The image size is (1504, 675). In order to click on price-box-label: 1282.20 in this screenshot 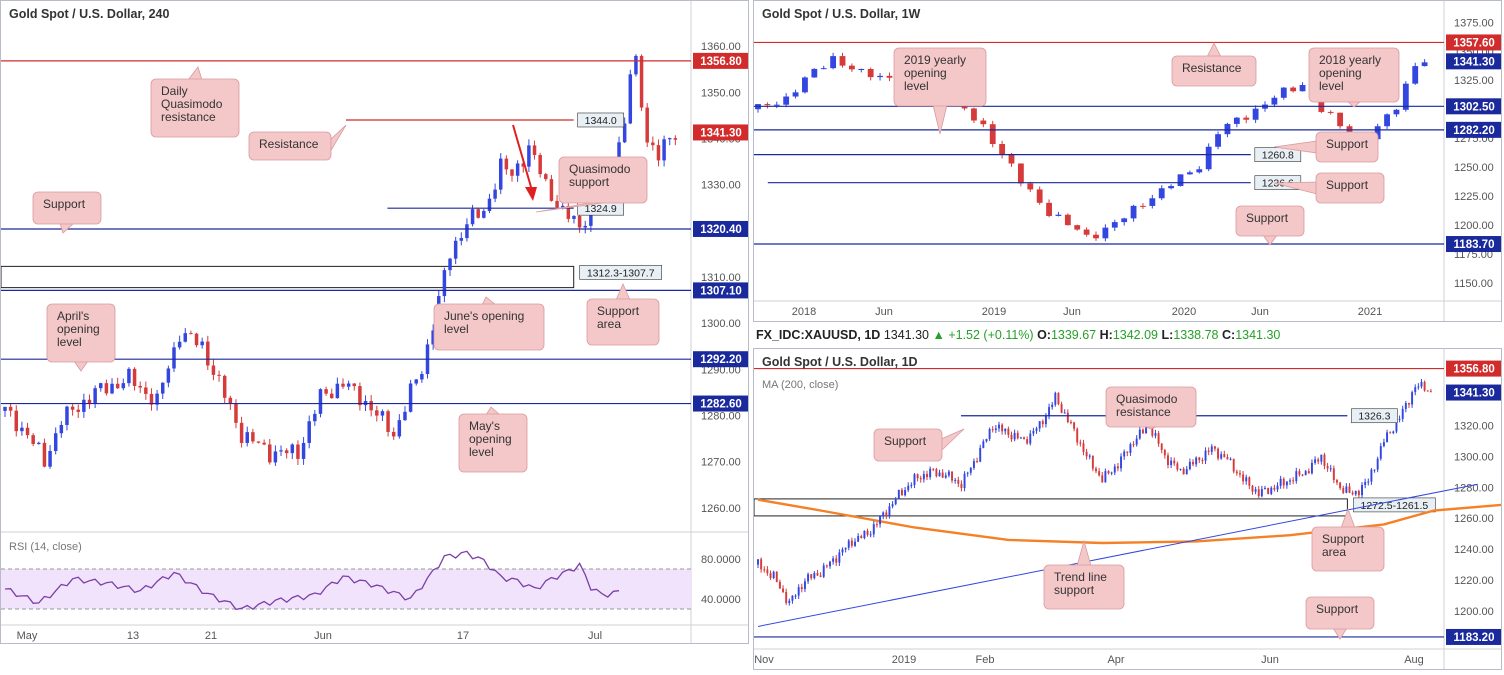, I will do `click(1474, 131)`.